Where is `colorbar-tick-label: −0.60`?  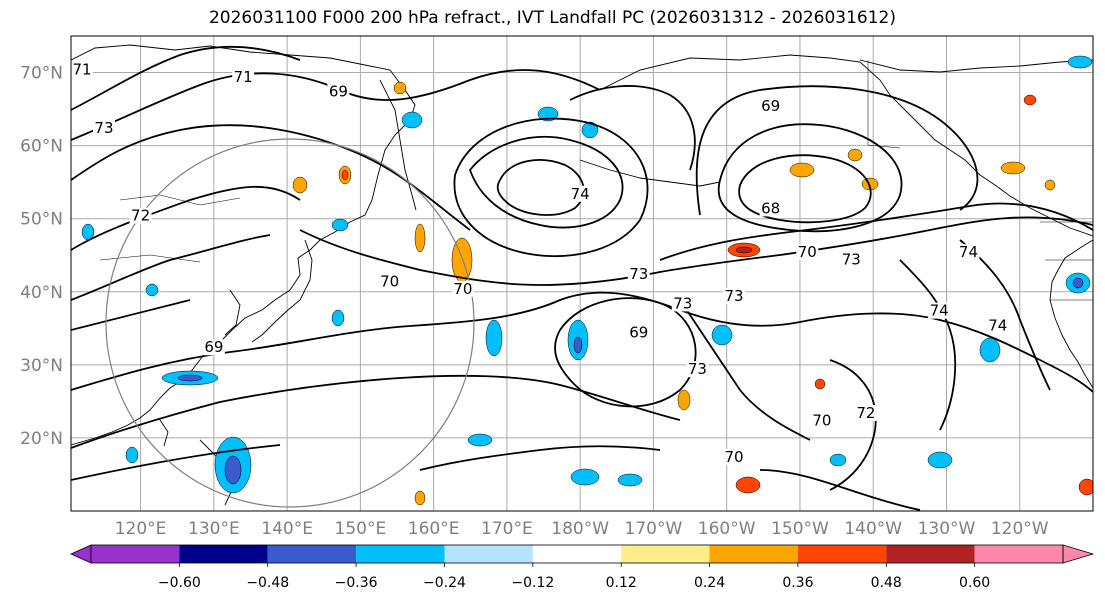
colorbar-tick-label: −0.60 is located at coordinates (179, 583).